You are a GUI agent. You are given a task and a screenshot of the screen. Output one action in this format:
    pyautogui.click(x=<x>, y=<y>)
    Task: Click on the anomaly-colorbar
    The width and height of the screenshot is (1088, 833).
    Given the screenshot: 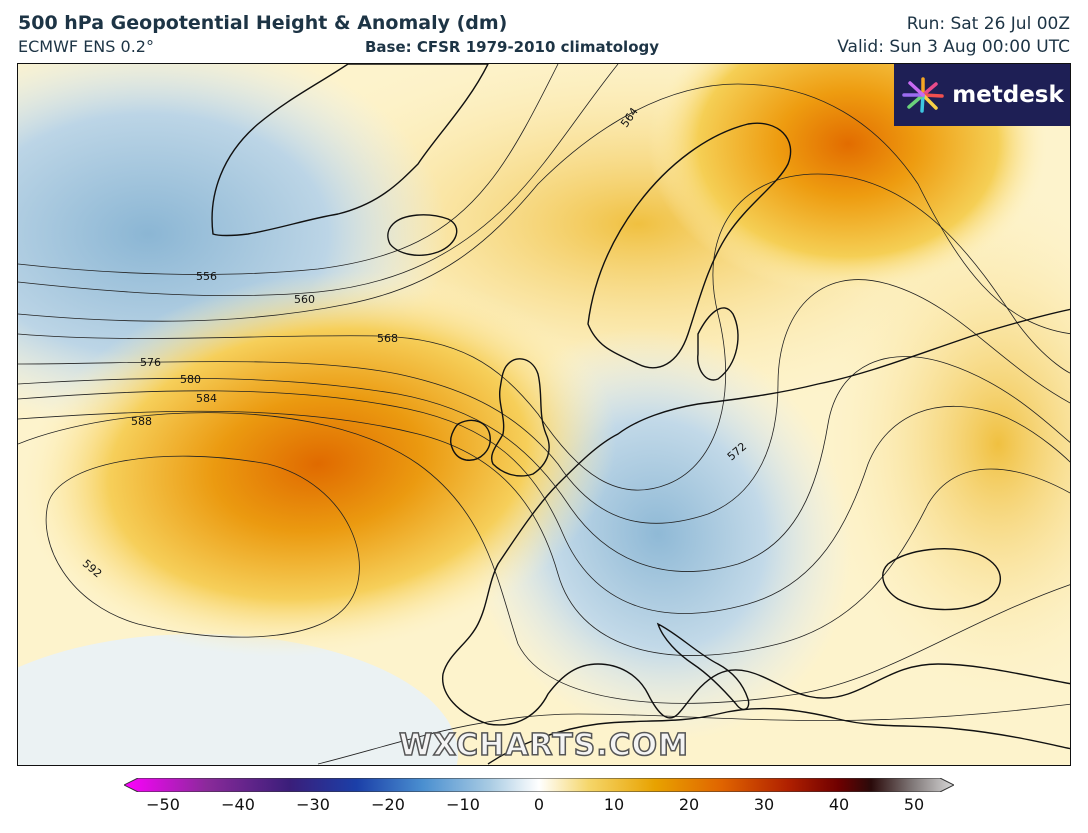 What is the action you would take?
    pyautogui.click(x=539, y=785)
    